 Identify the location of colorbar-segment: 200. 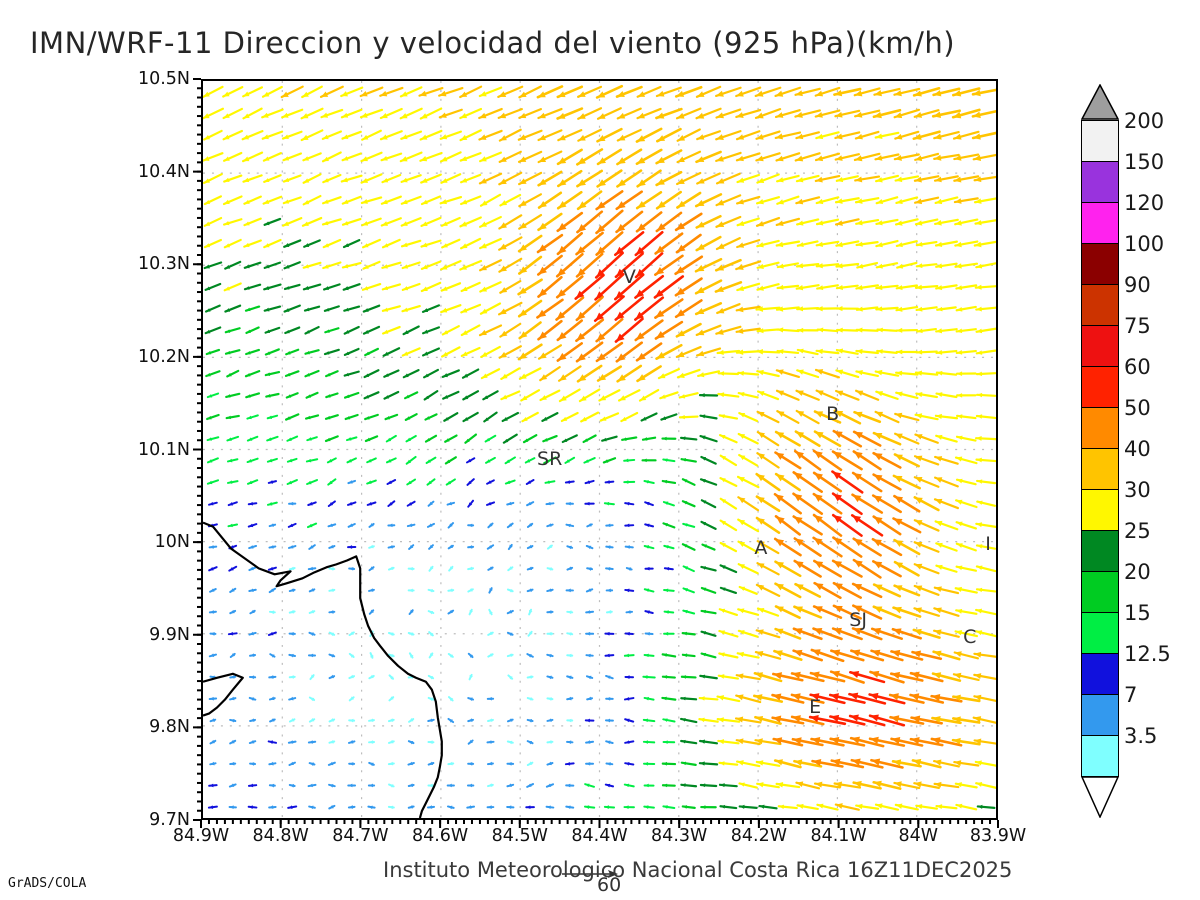
(1122, 135).